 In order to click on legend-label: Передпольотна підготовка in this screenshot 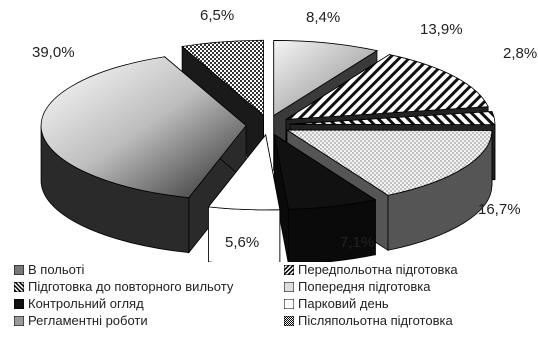, I will do `click(378, 269)`.